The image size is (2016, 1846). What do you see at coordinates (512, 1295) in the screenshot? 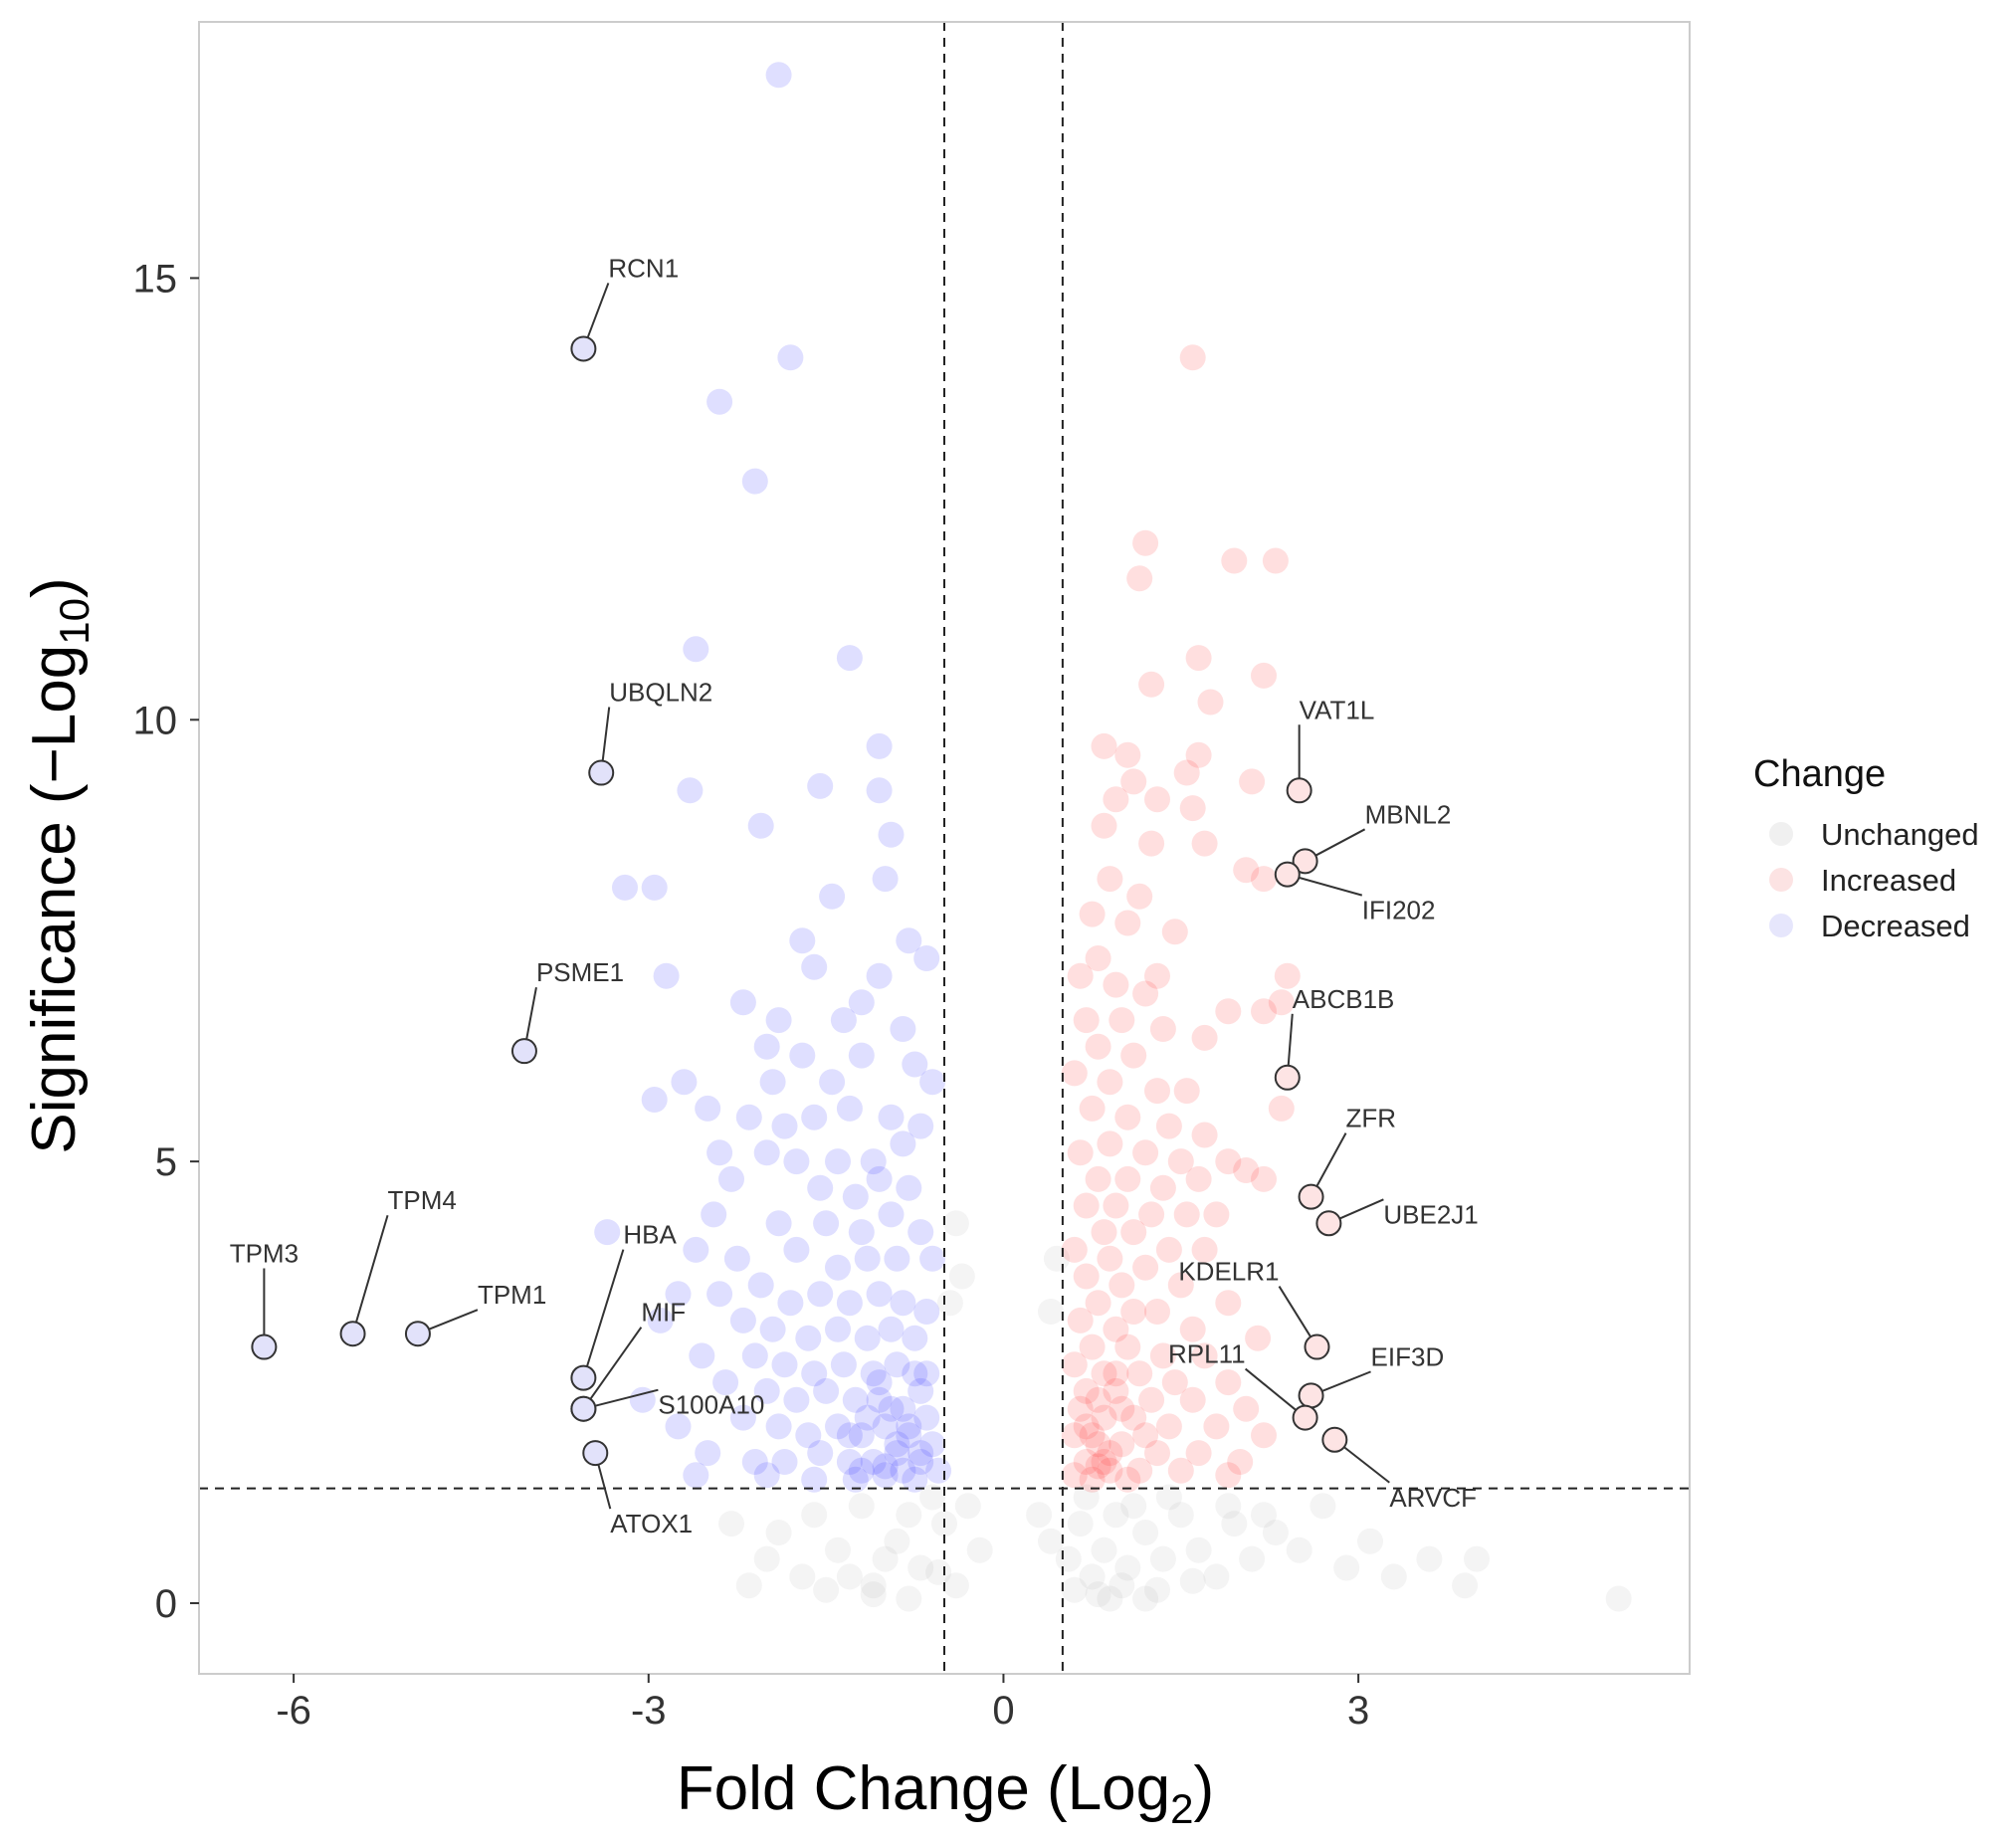
I see `gene-label: TPM1` at bounding box center [512, 1295].